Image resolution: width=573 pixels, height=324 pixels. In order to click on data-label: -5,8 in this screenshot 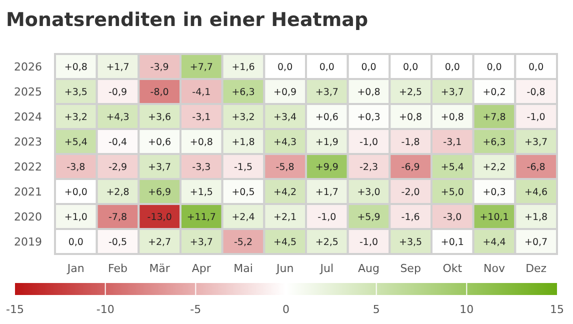, I will do `click(285, 167)`.